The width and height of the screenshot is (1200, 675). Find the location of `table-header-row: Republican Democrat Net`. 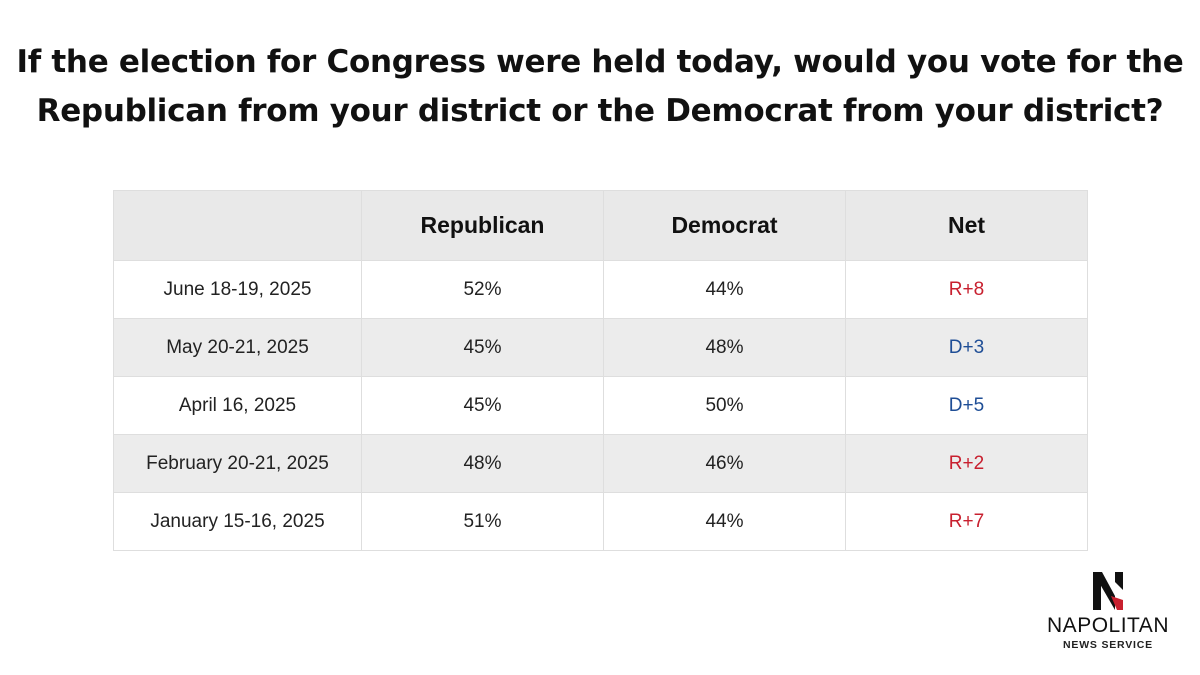

table-header-row: Republican Democrat Net is located at coordinates (600, 225).